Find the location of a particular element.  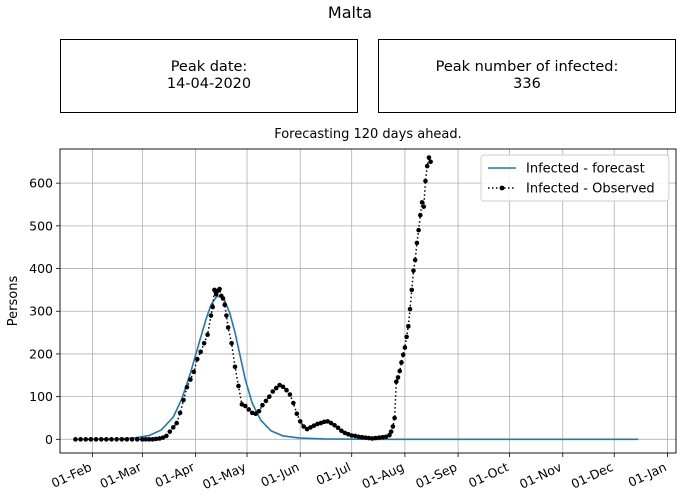

y-tick-label: 600 is located at coordinates (41, 183).